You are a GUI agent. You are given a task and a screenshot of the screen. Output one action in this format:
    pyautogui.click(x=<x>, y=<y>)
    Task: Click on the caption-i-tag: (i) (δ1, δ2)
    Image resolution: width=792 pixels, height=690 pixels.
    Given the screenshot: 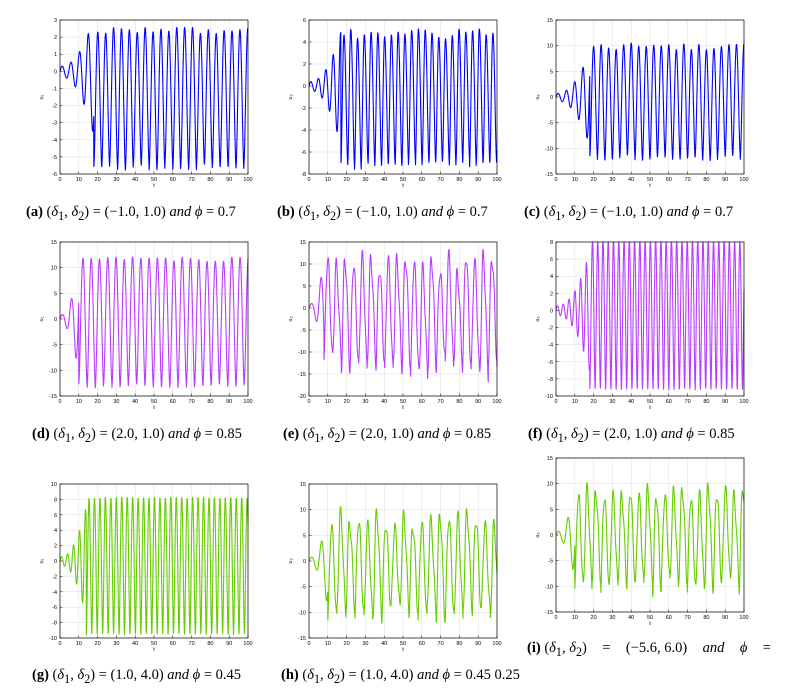 What is the action you would take?
    pyautogui.click(x=557, y=649)
    